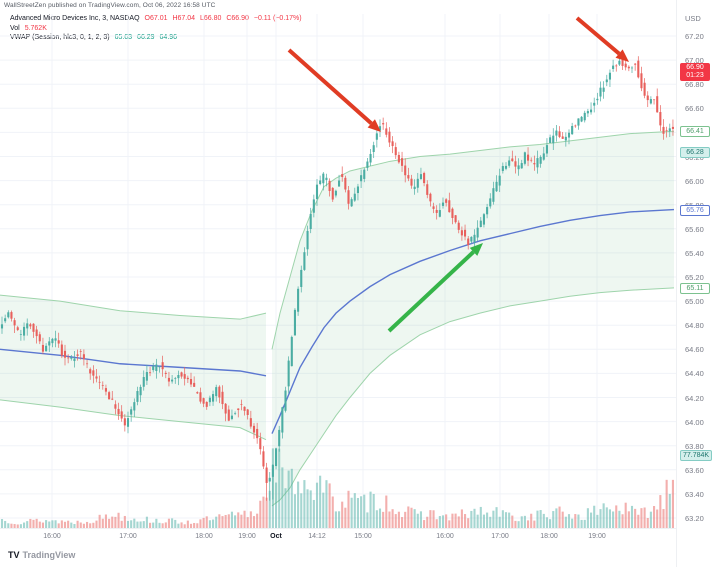 This screenshot has height=567, width=720. Describe the element at coordinates (694, 446) in the screenshot. I see `price-tick: 63.80` at that location.